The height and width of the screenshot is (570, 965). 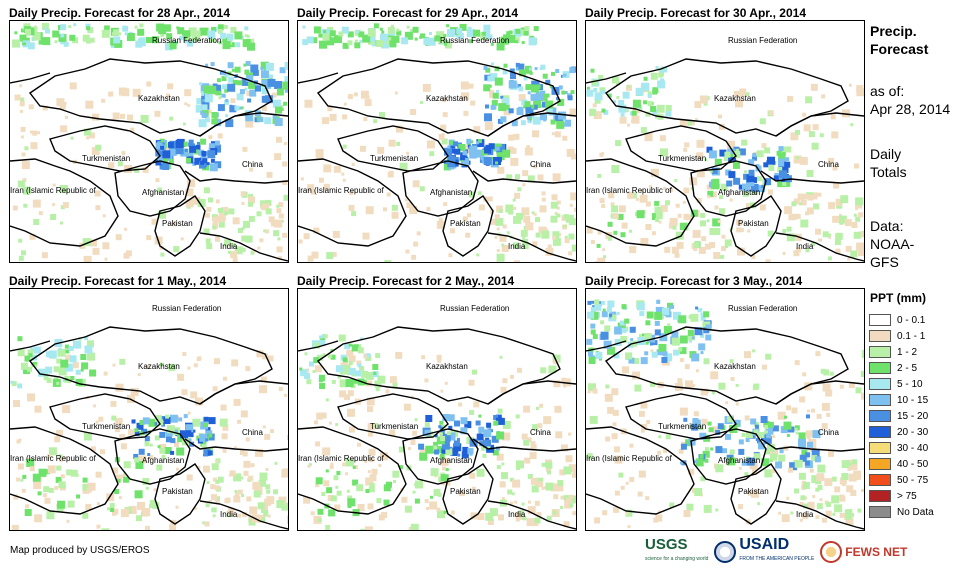 What do you see at coordinates (177, 491) in the screenshot?
I see `country-label-pakistan: Pakistan` at bounding box center [177, 491].